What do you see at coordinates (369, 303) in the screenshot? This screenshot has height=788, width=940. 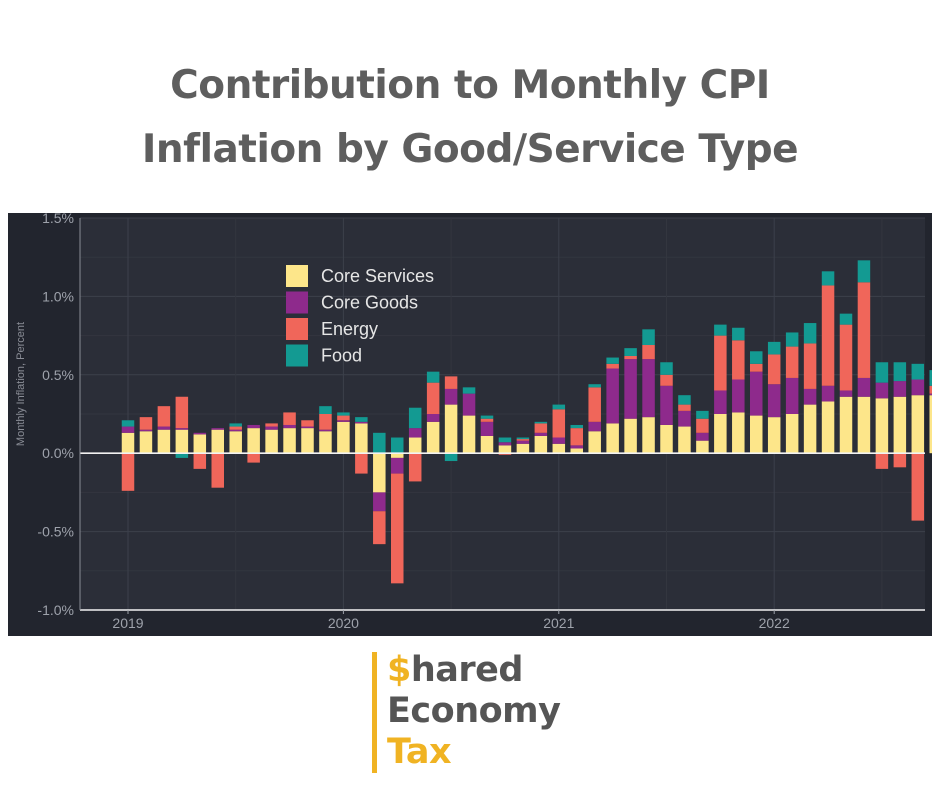 I see `legend-label: Core Goods` at bounding box center [369, 303].